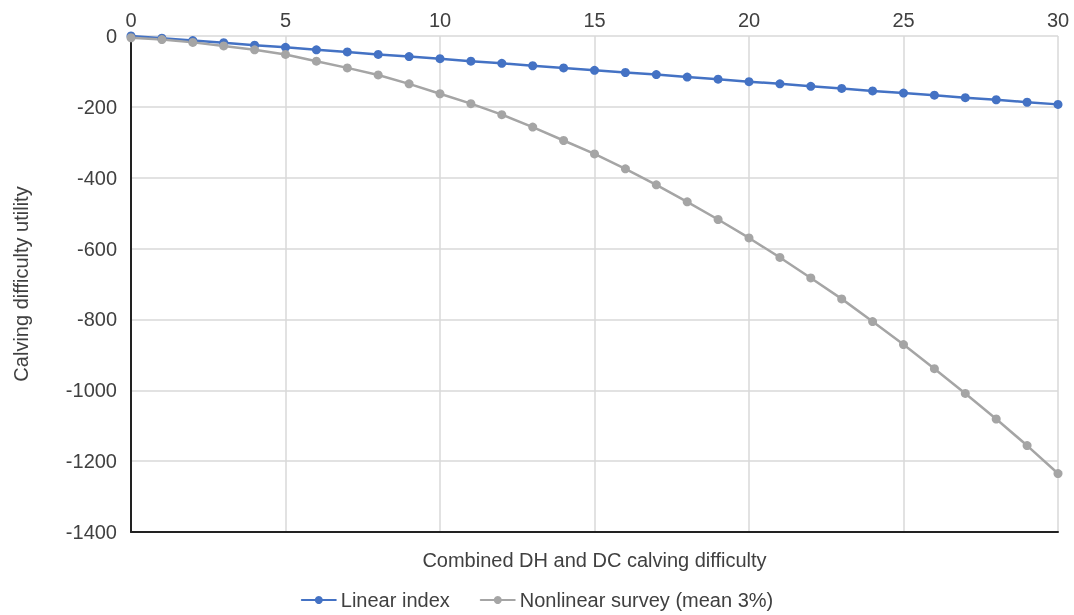  What do you see at coordinates (594, 560) in the screenshot?
I see `x-axis-title: Combined DH and DC calving difficulty` at bounding box center [594, 560].